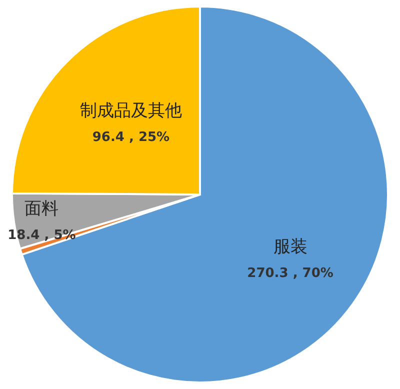 The height and width of the screenshot is (389, 400). Describe the element at coordinates (290, 273) in the screenshot. I see `data-label: 270.3 , 70%` at that location.